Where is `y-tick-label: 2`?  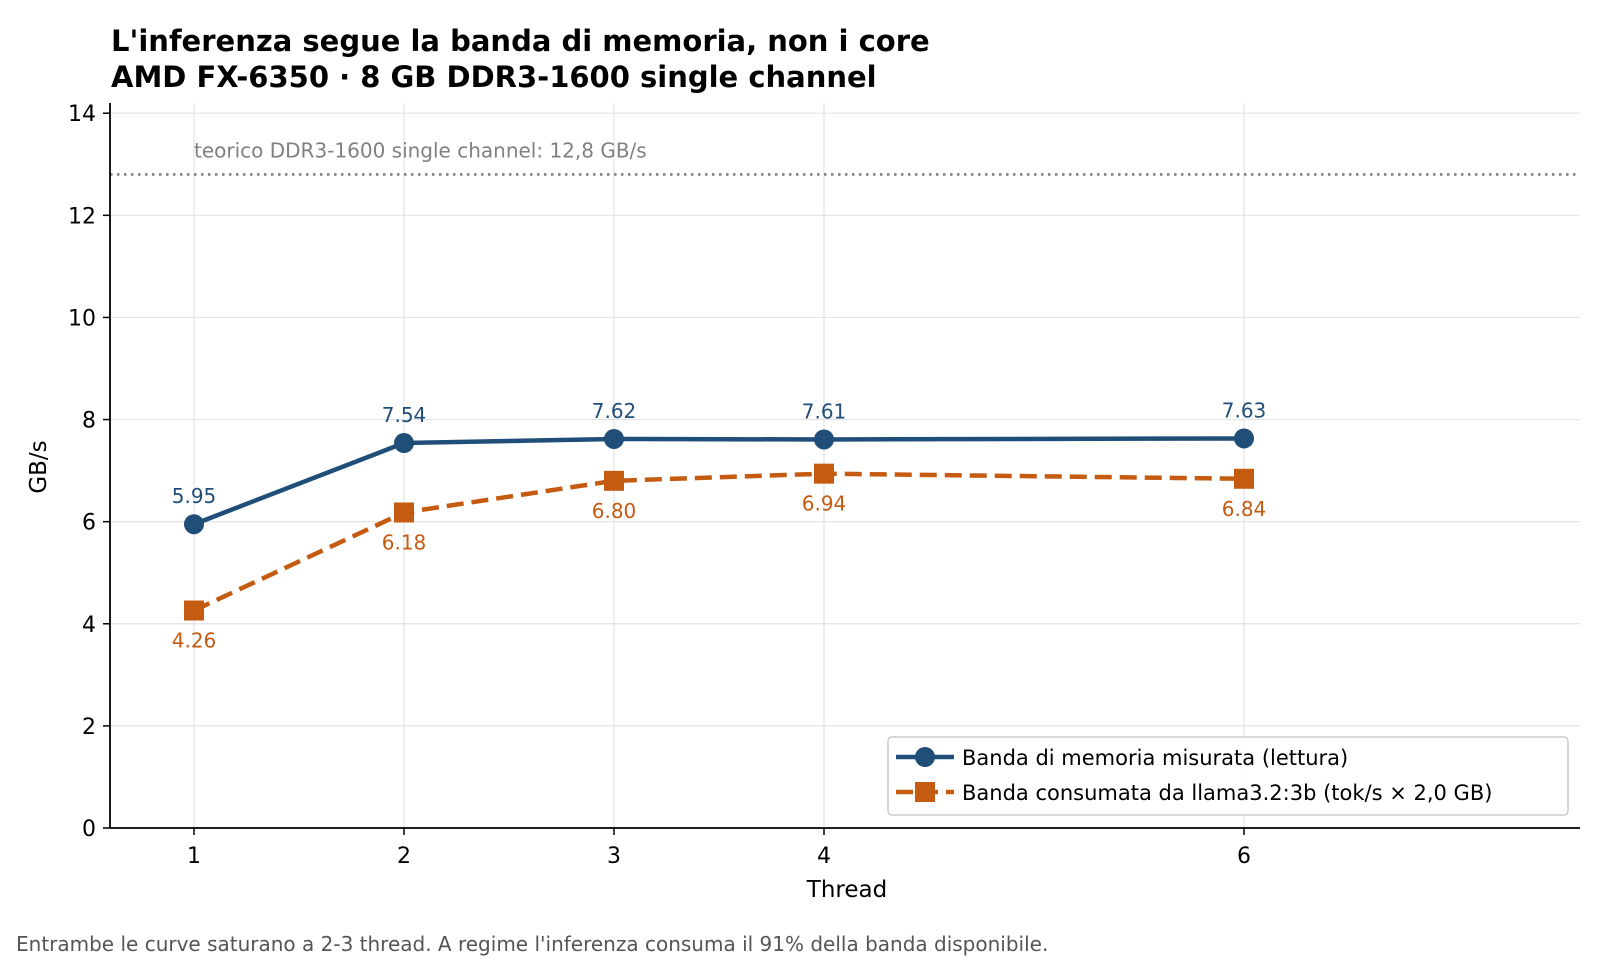
y-tick-label: 2 is located at coordinates (89, 727).